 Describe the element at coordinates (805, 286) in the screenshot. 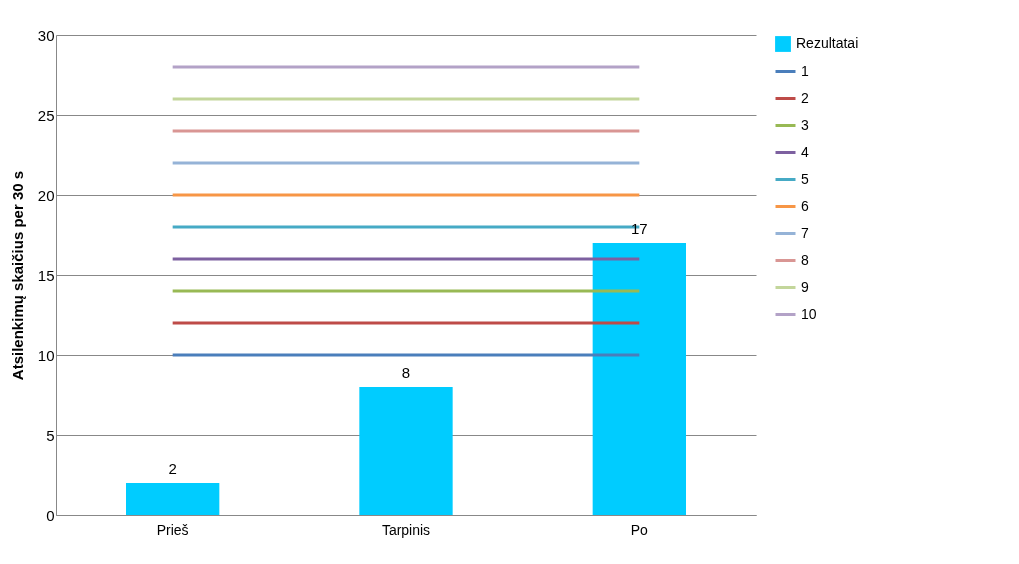

I see `legend-label: 9` at that location.